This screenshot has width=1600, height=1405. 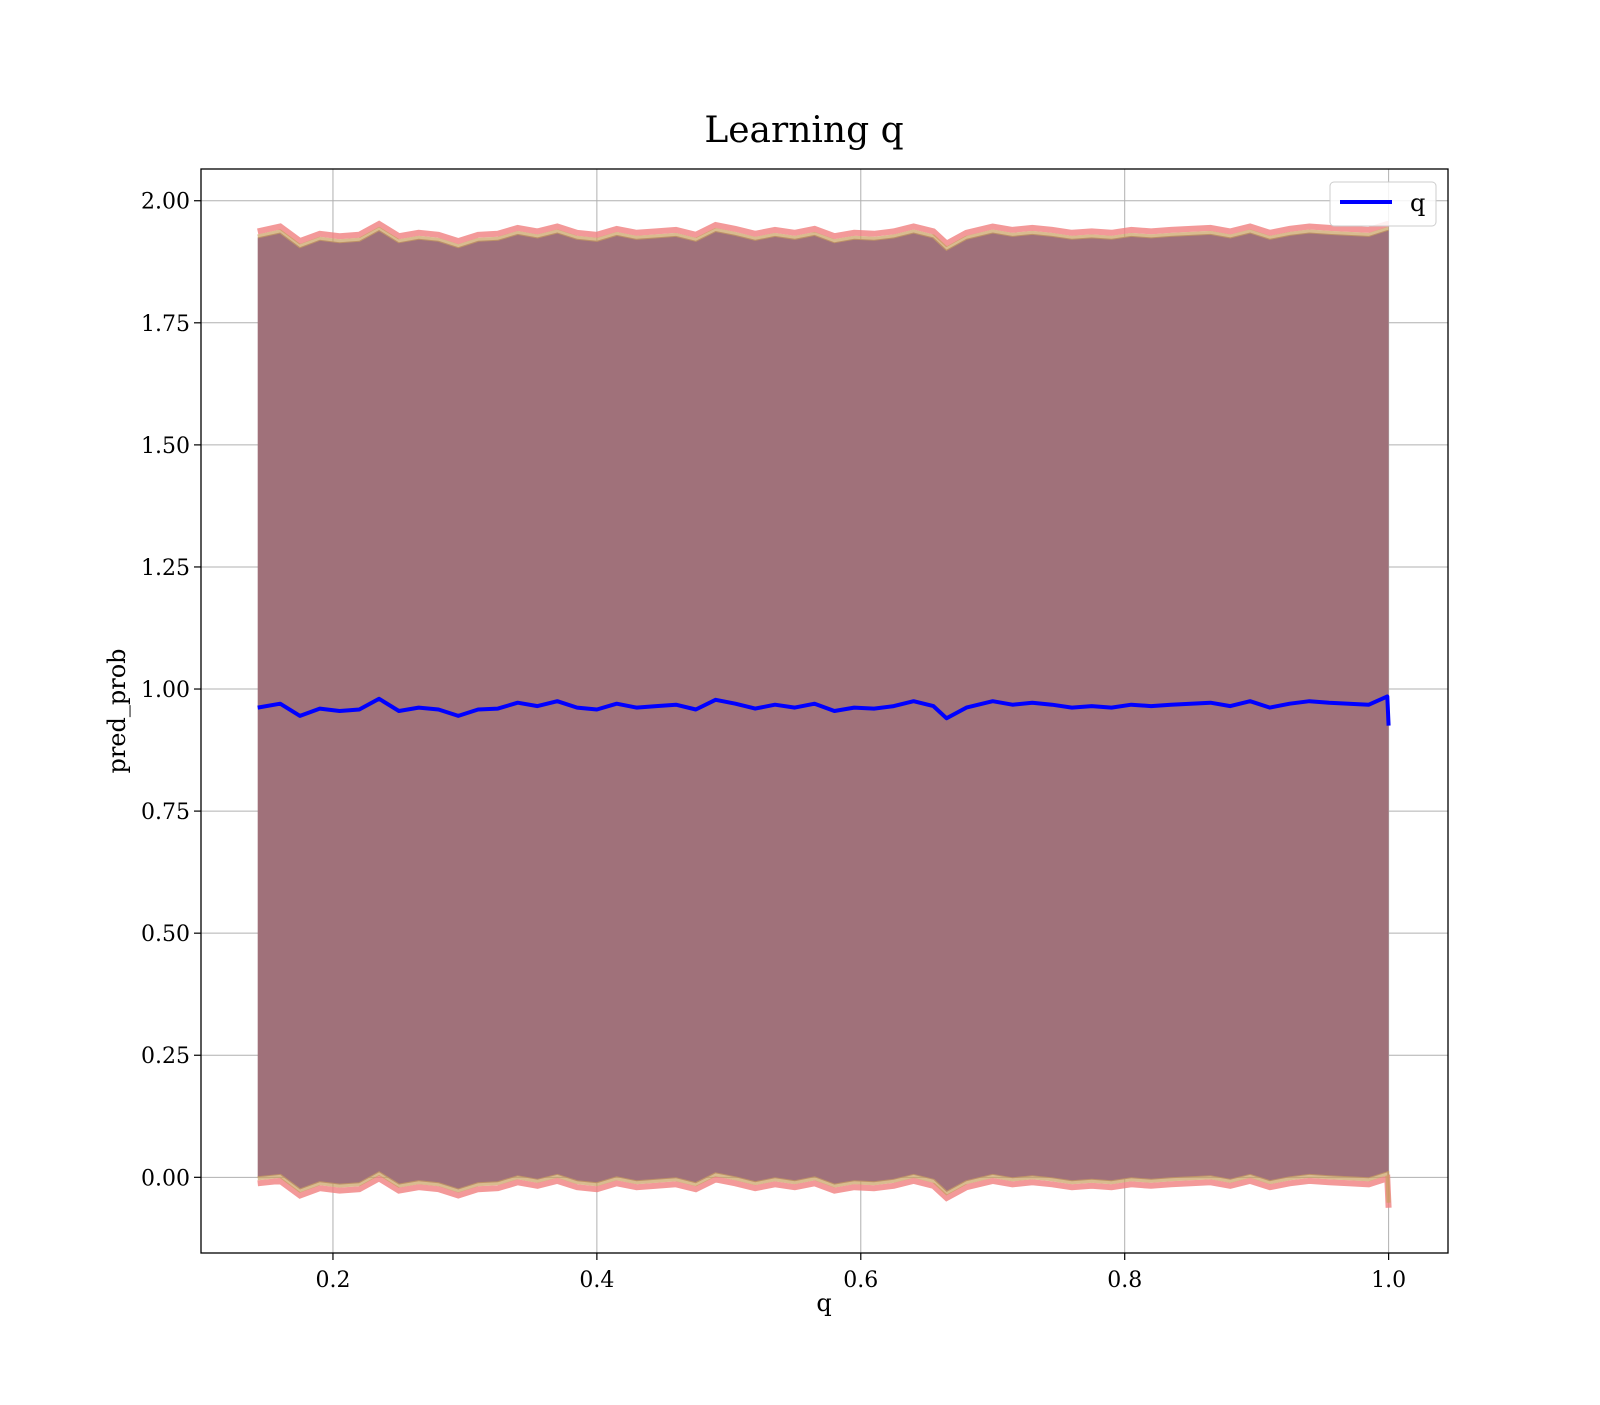 I want to click on x-tick-label: 0.8, so click(x=1124, y=1280).